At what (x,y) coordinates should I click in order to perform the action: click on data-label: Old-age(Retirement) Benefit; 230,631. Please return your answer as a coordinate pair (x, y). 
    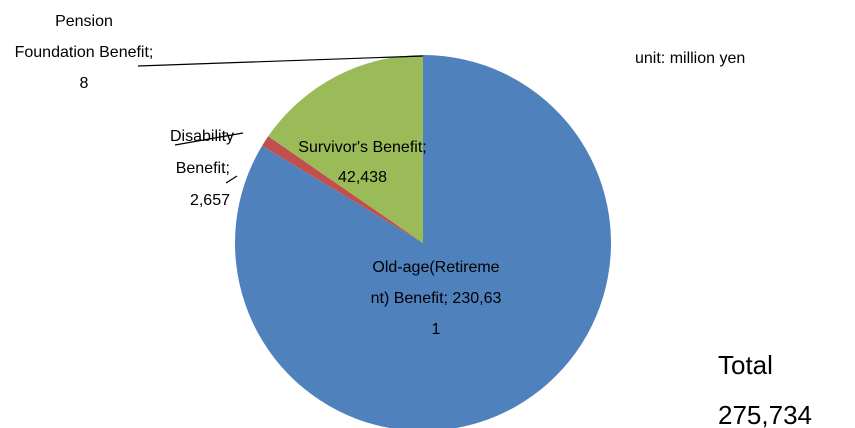
    Looking at the image, I should click on (436, 298).